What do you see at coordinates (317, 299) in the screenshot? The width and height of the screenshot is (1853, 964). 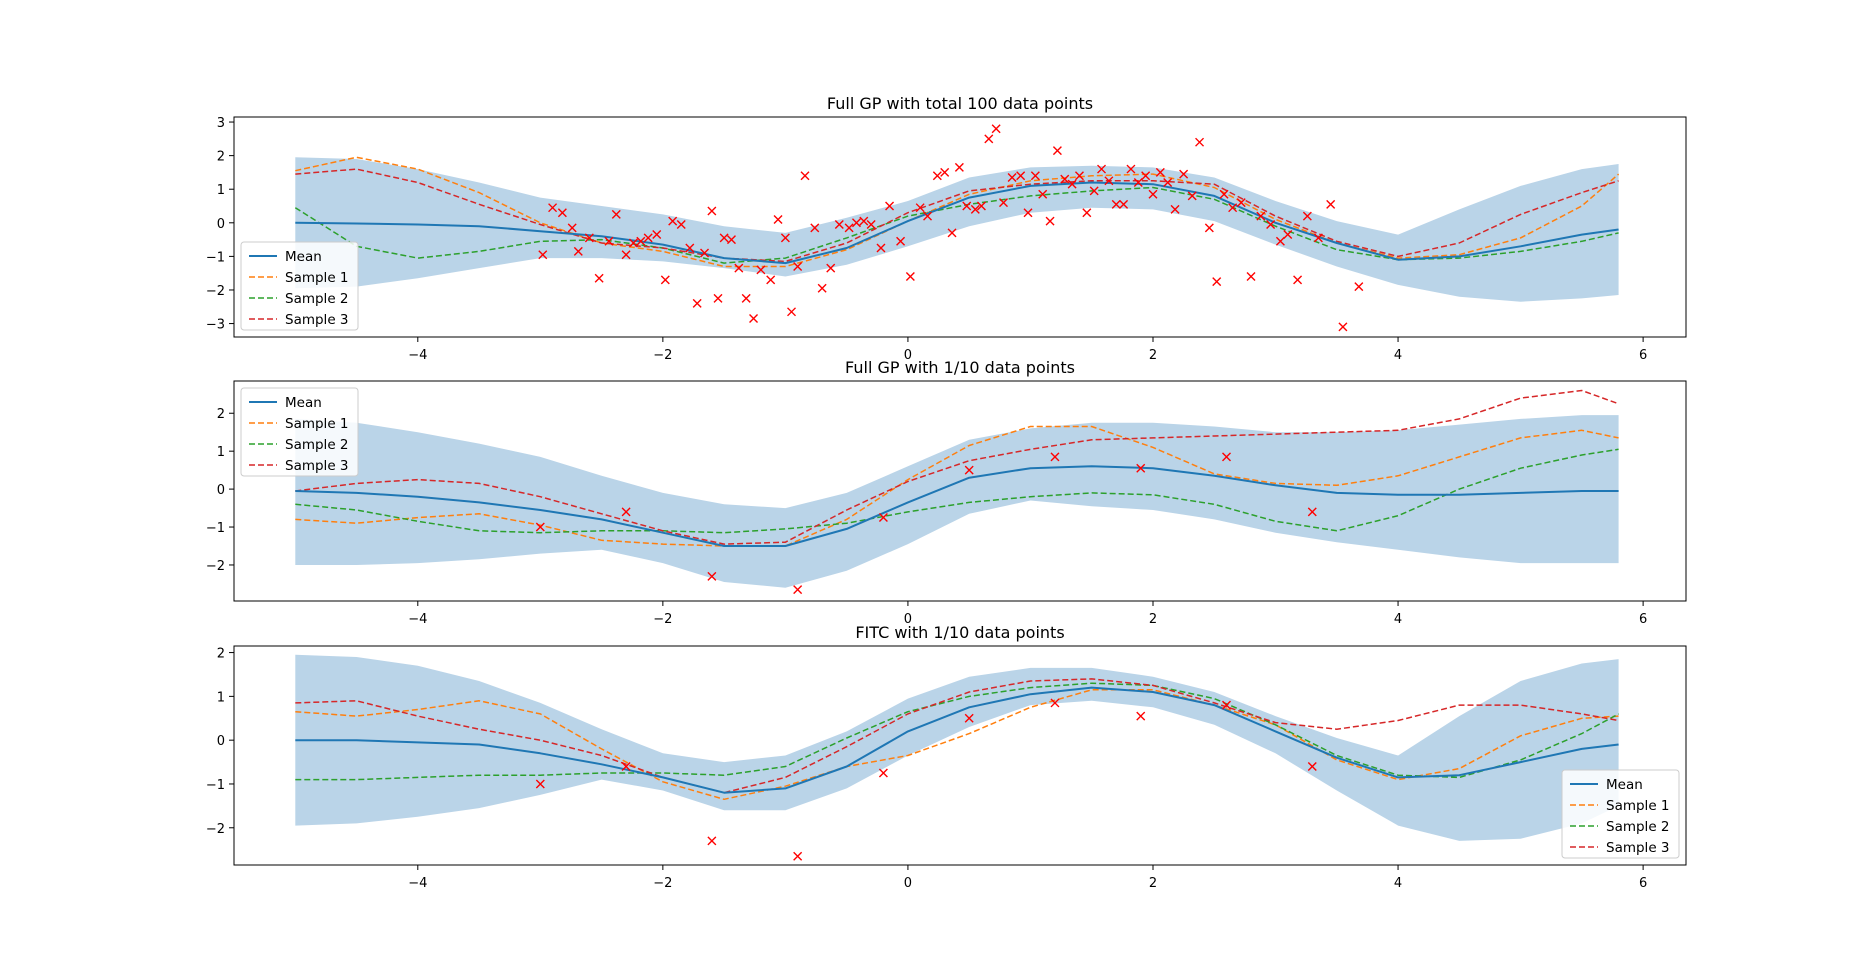 I see `chart1-legend-label: Sample 2` at bounding box center [317, 299].